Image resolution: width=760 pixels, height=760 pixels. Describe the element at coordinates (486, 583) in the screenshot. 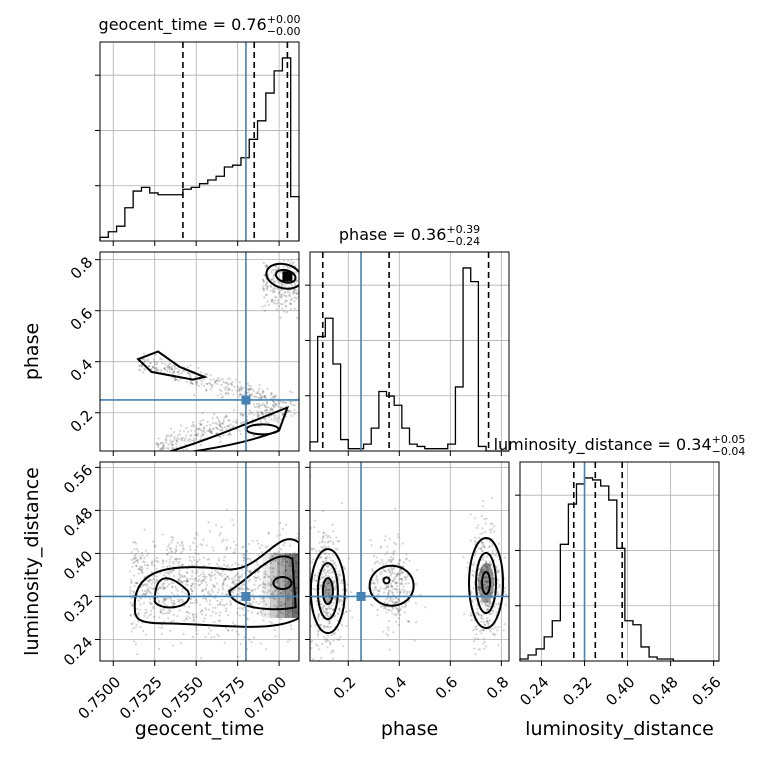

I see `contour-blob3-outer` at that location.